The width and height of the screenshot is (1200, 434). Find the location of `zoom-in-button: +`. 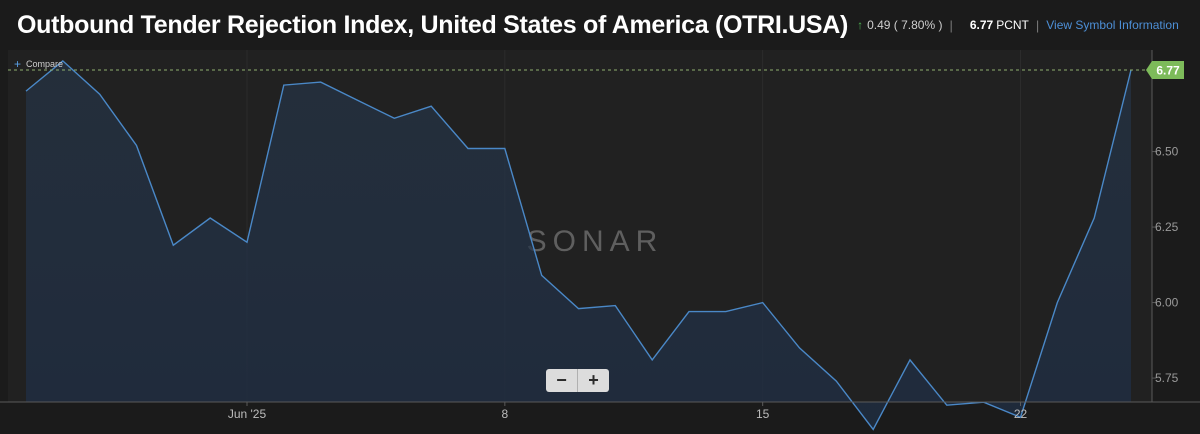

zoom-in-button: + is located at coordinates (593, 380).